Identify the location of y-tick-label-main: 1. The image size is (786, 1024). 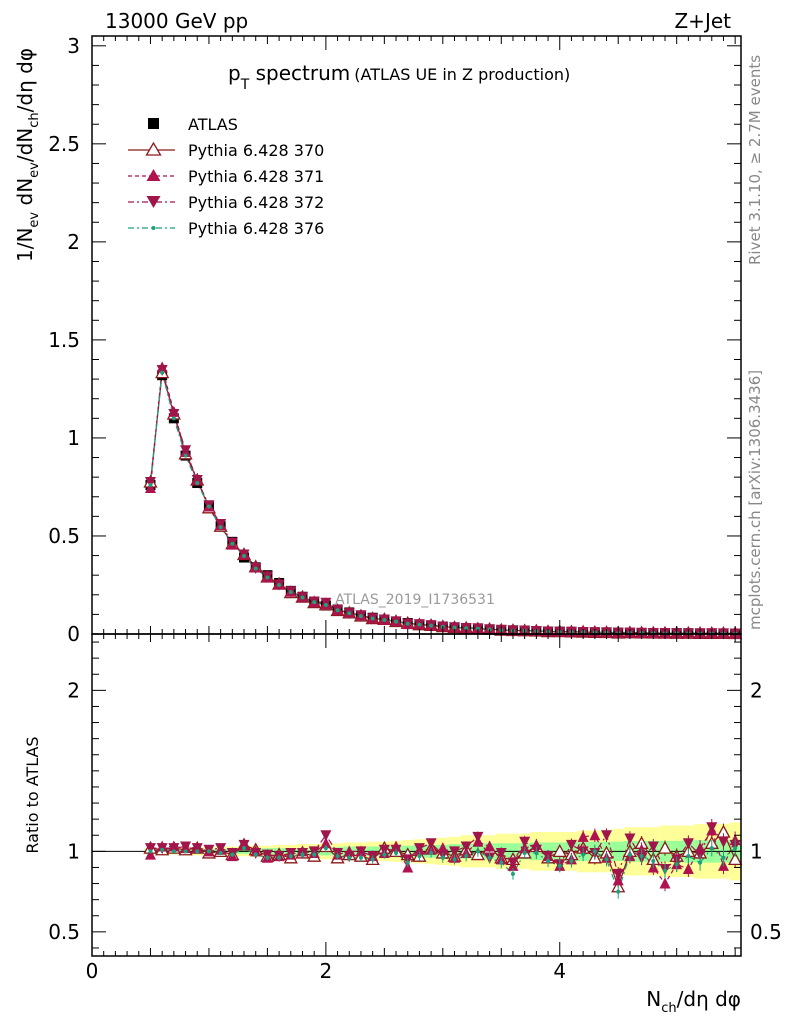
(73, 438).